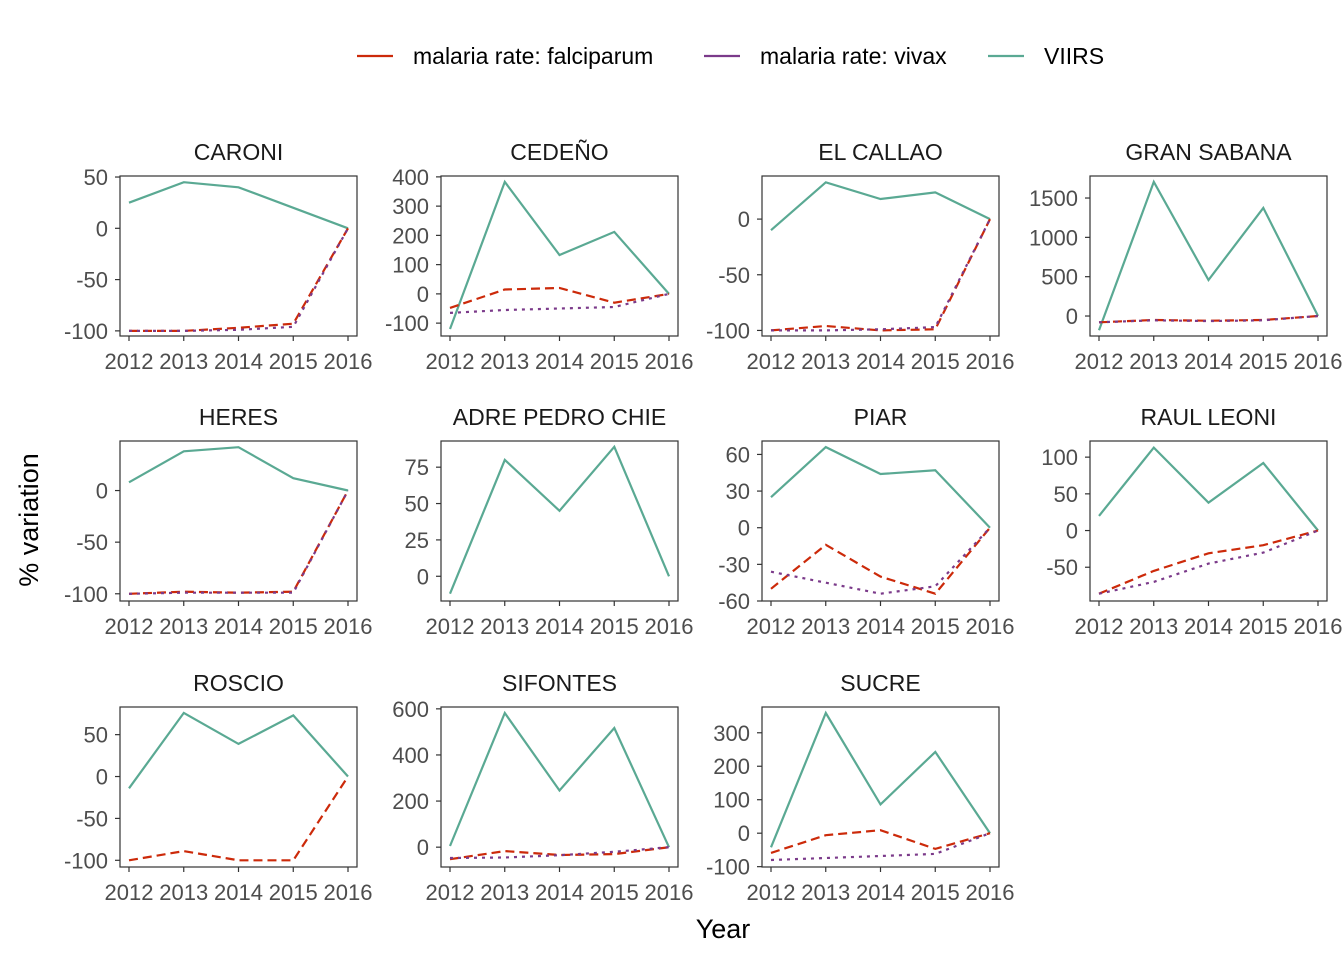 This screenshot has height=965, width=1344. What do you see at coordinates (880, 152) in the screenshot?
I see `panel-title: EL CALLAO` at bounding box center [880, 152].